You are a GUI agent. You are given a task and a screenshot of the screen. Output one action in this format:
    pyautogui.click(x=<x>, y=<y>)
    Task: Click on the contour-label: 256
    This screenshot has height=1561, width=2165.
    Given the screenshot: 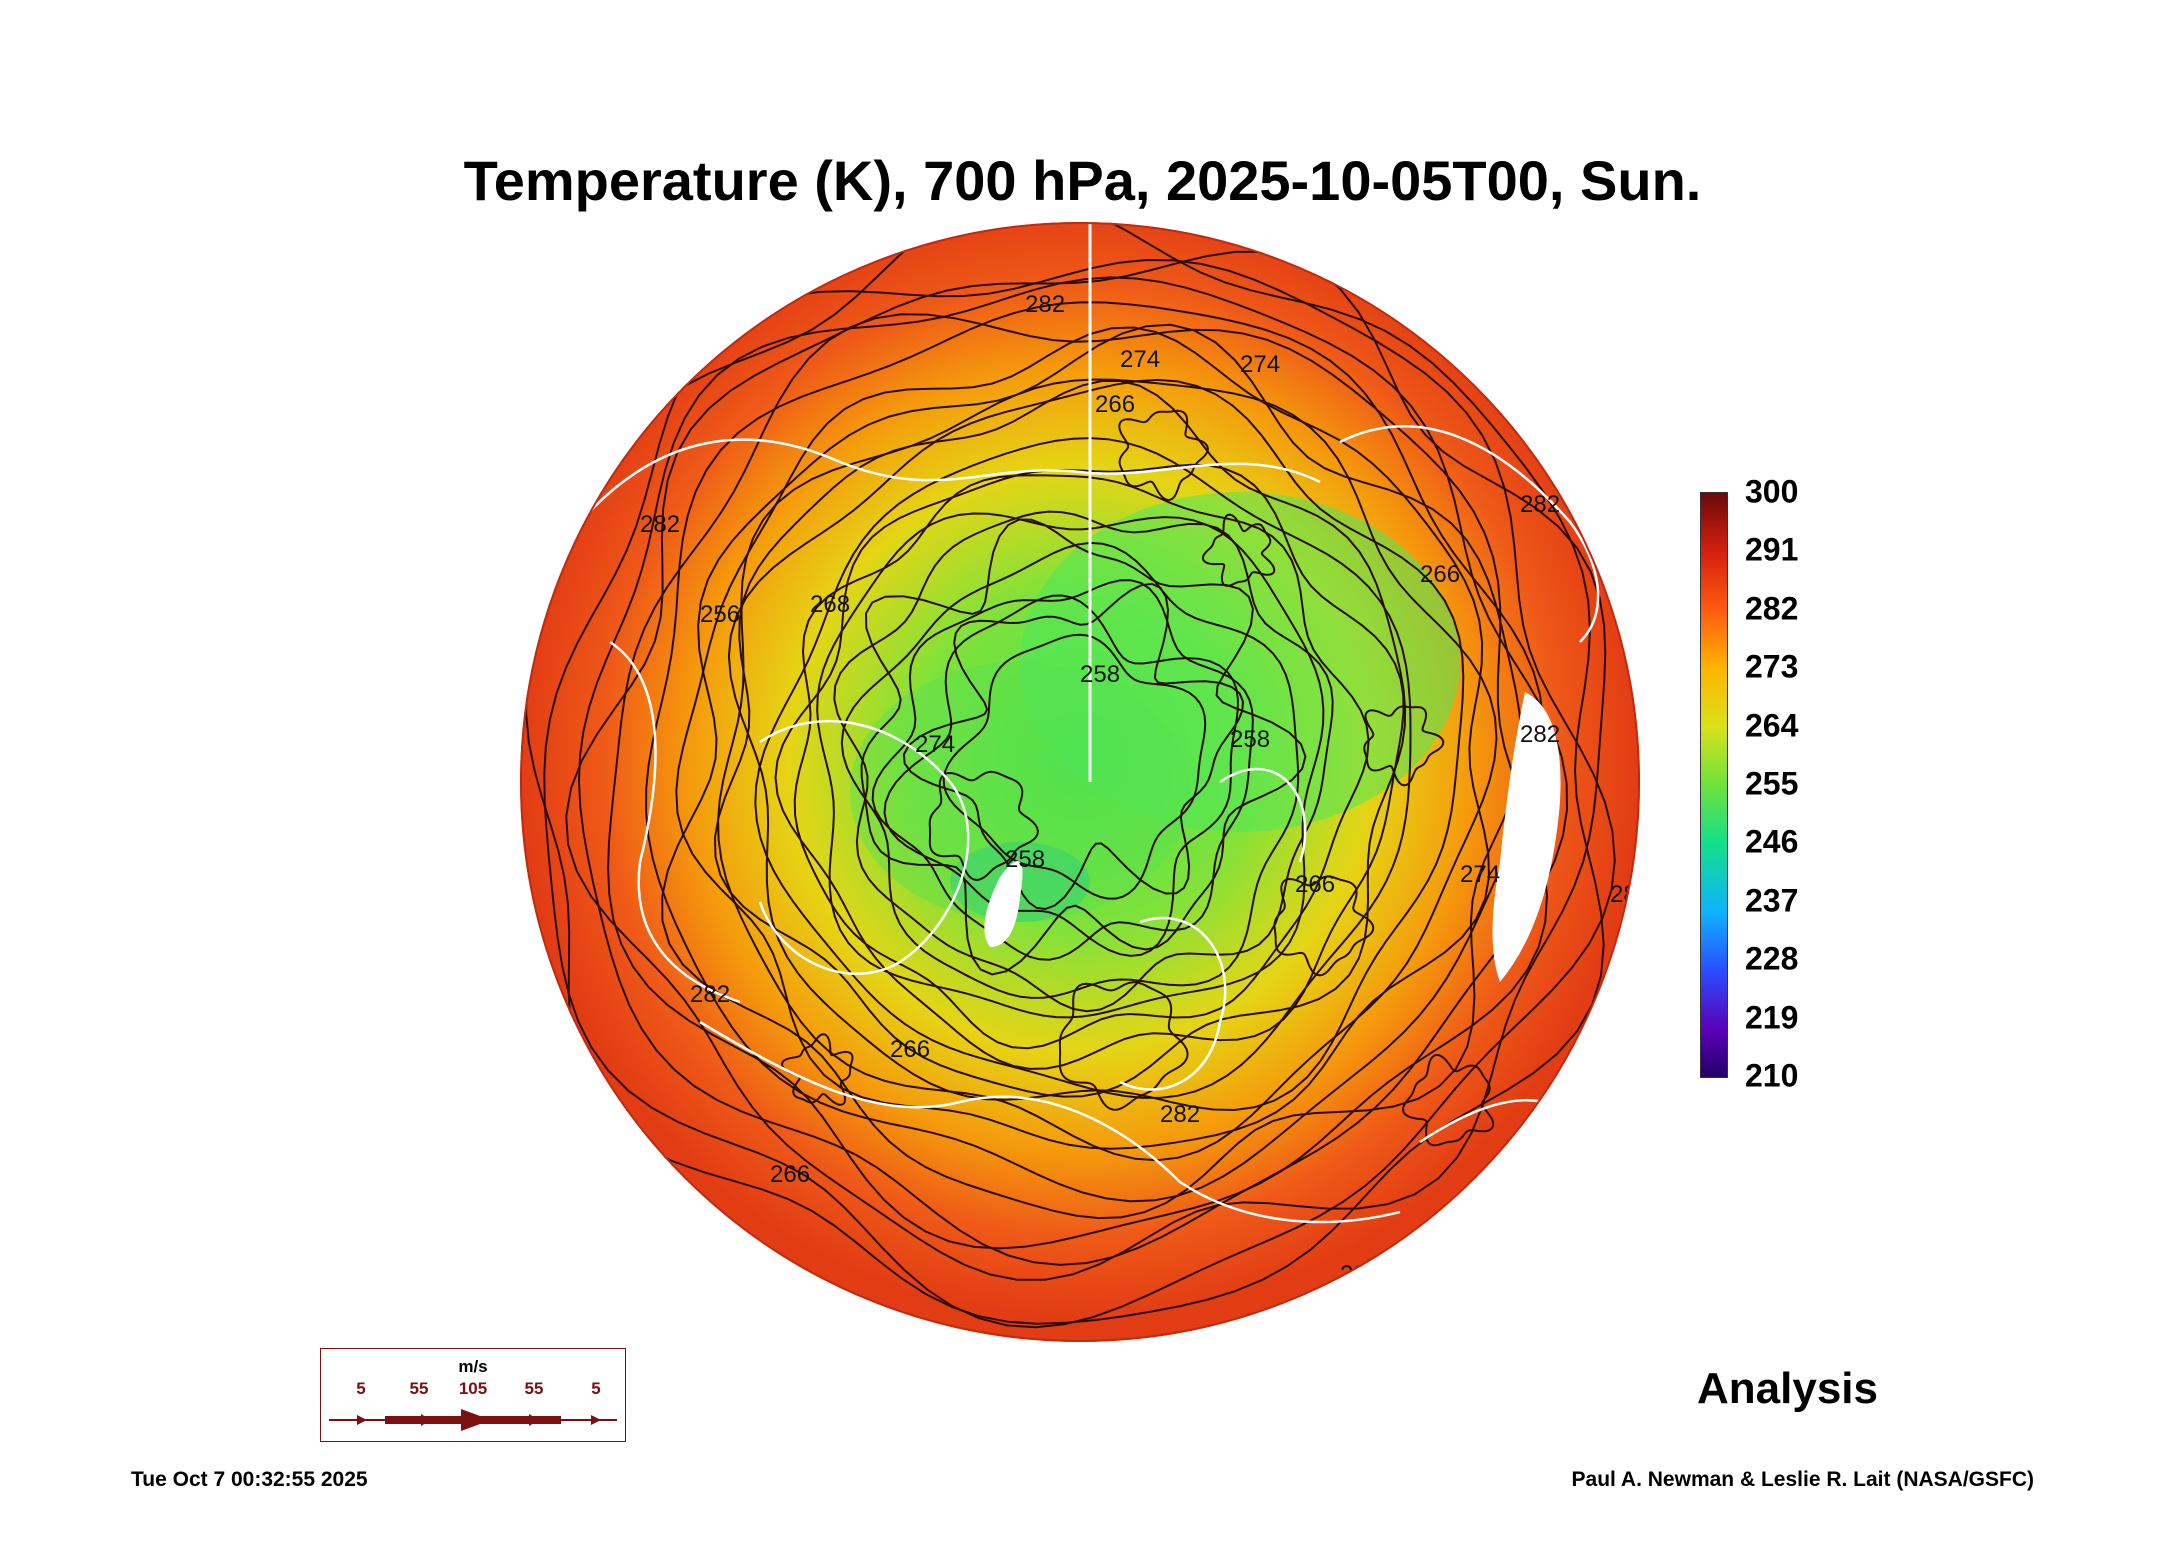 What is the action you would take?
    pyautogui.click(x=720, y=614)
    